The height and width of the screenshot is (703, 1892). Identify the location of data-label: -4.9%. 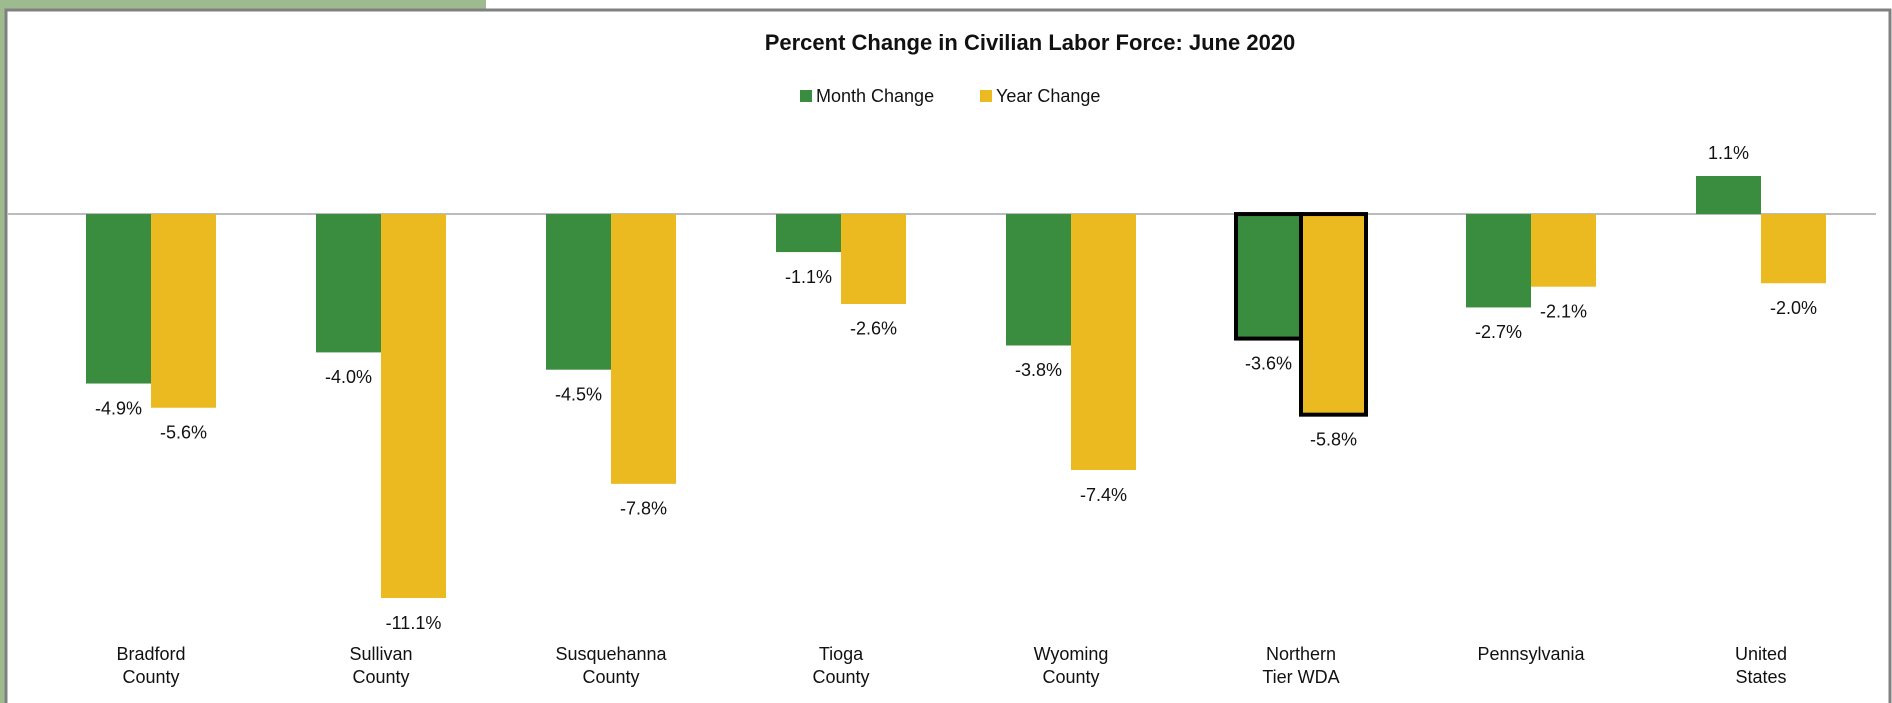
(118, 408).